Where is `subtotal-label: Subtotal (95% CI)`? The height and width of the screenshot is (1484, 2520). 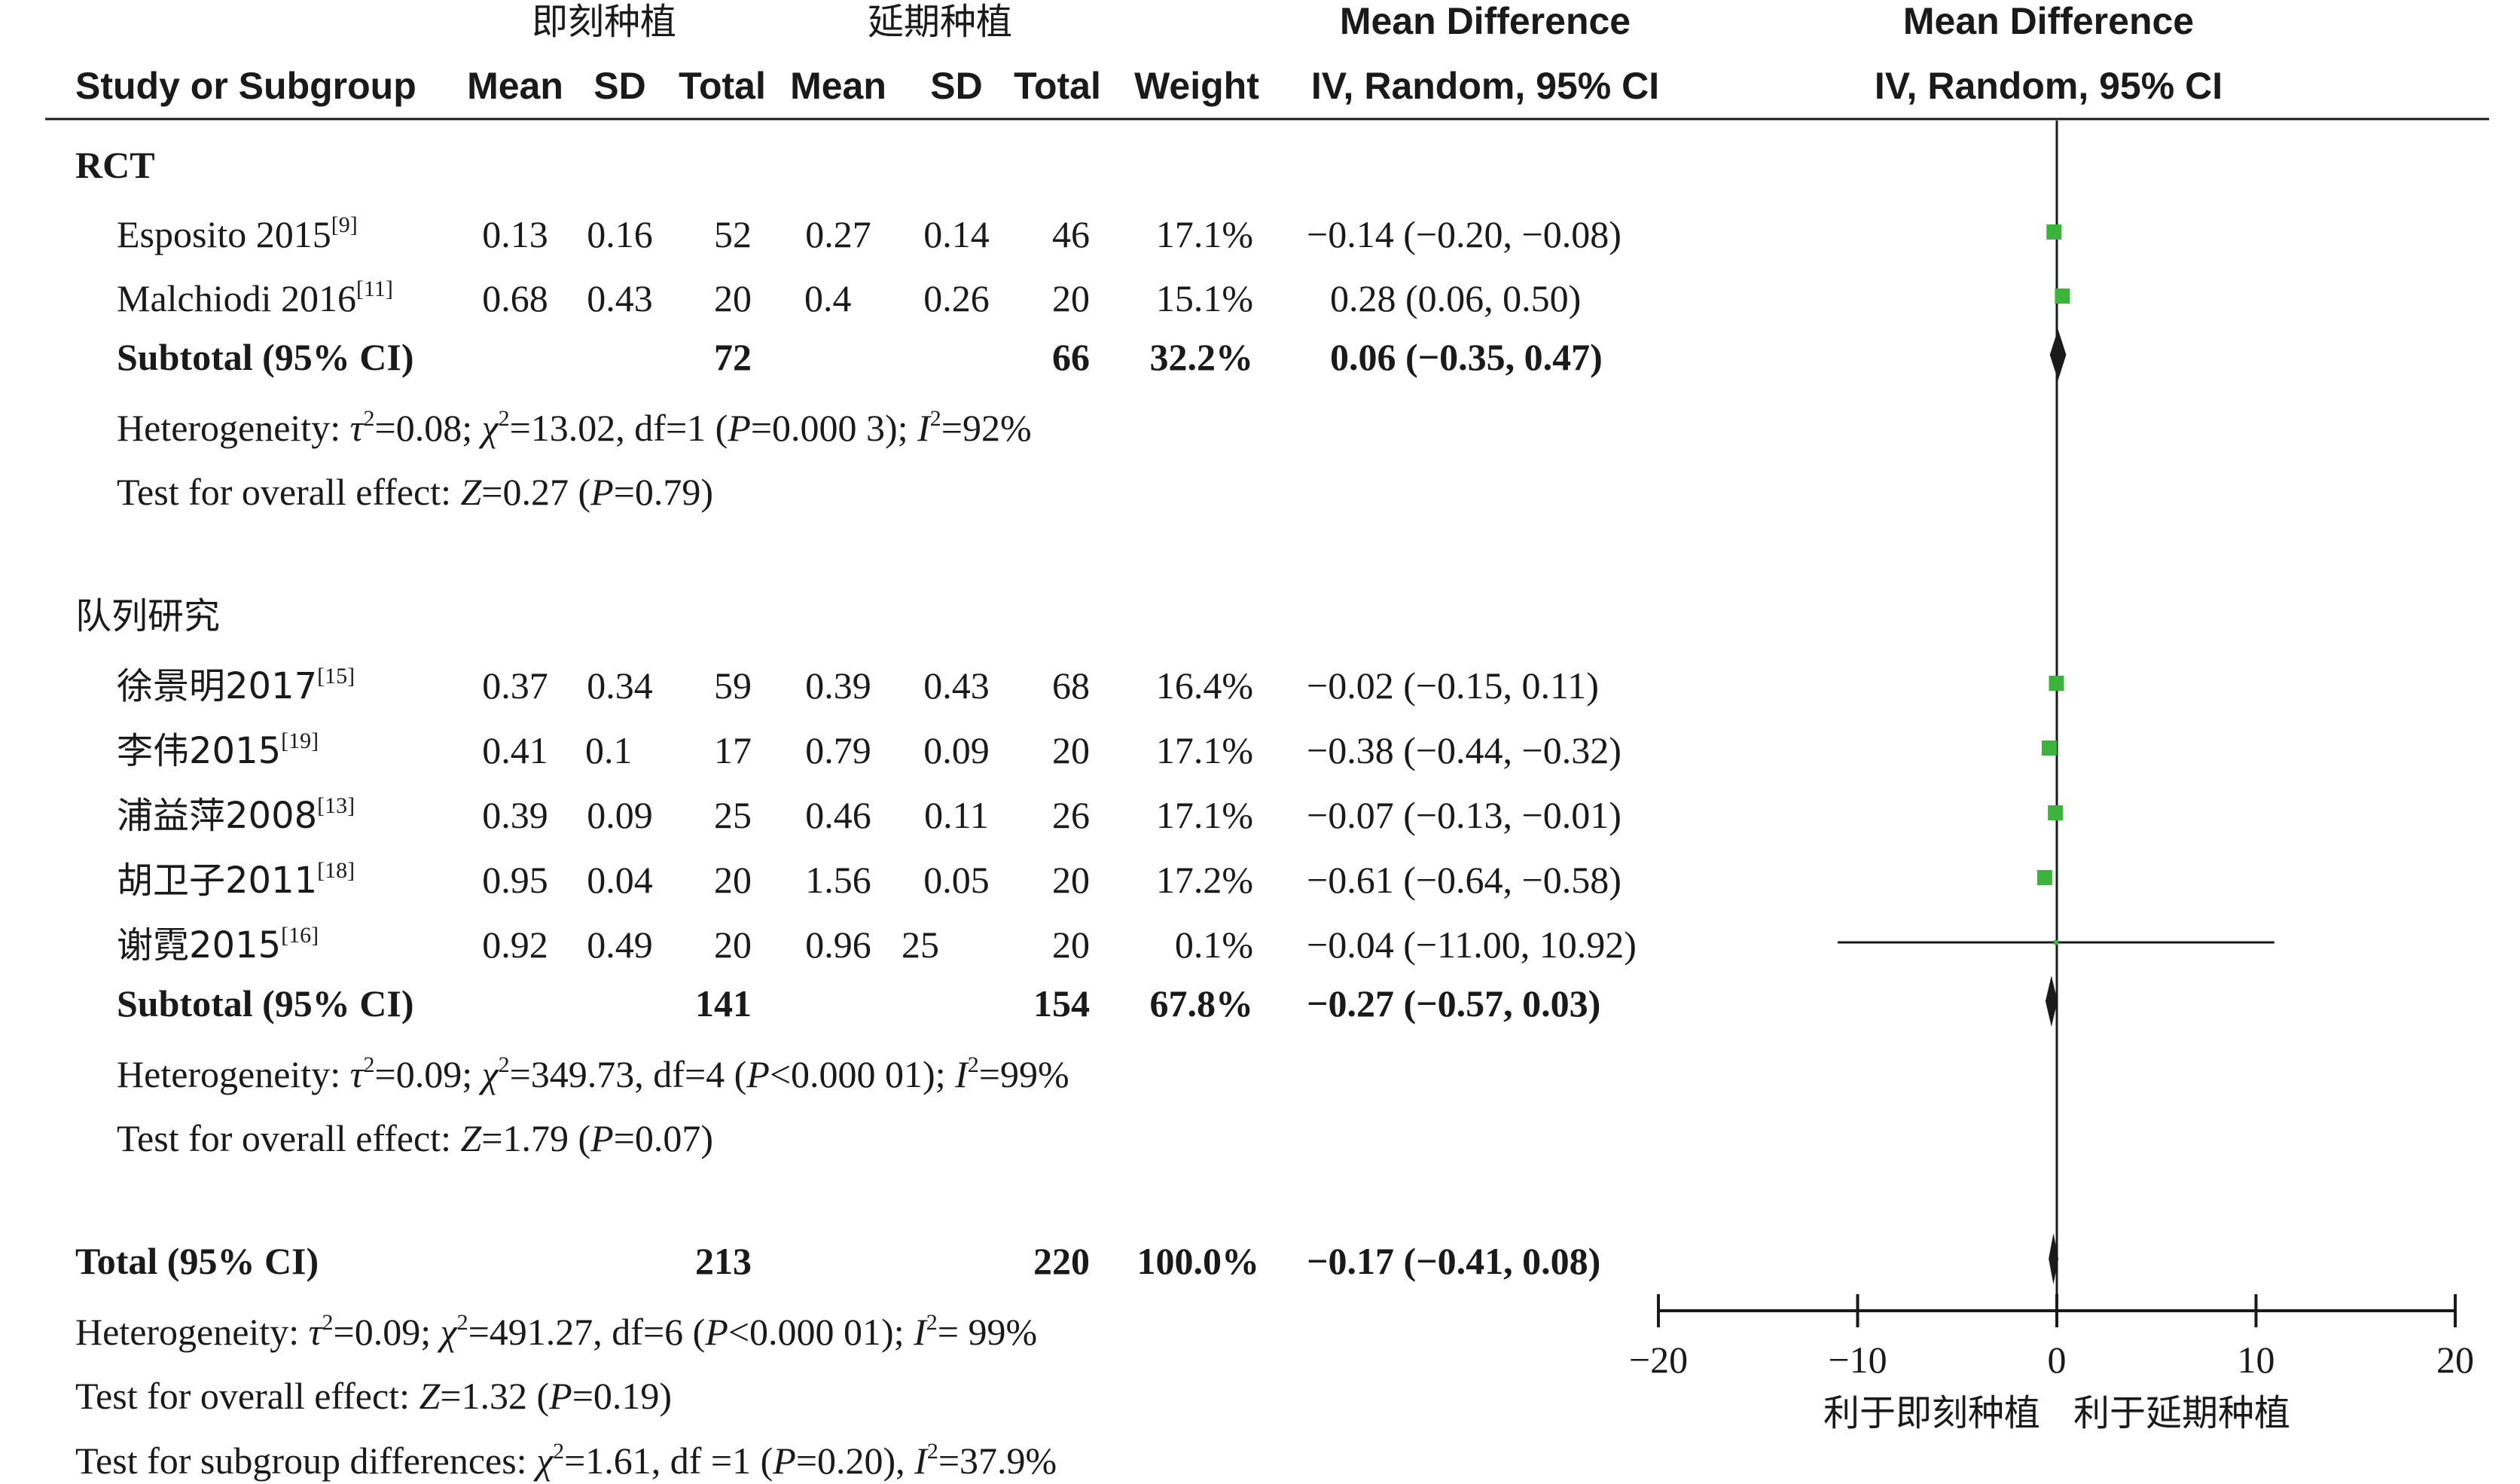 subtotal-label: Subtotal (95% CI) is located at coordinates (265, 357).